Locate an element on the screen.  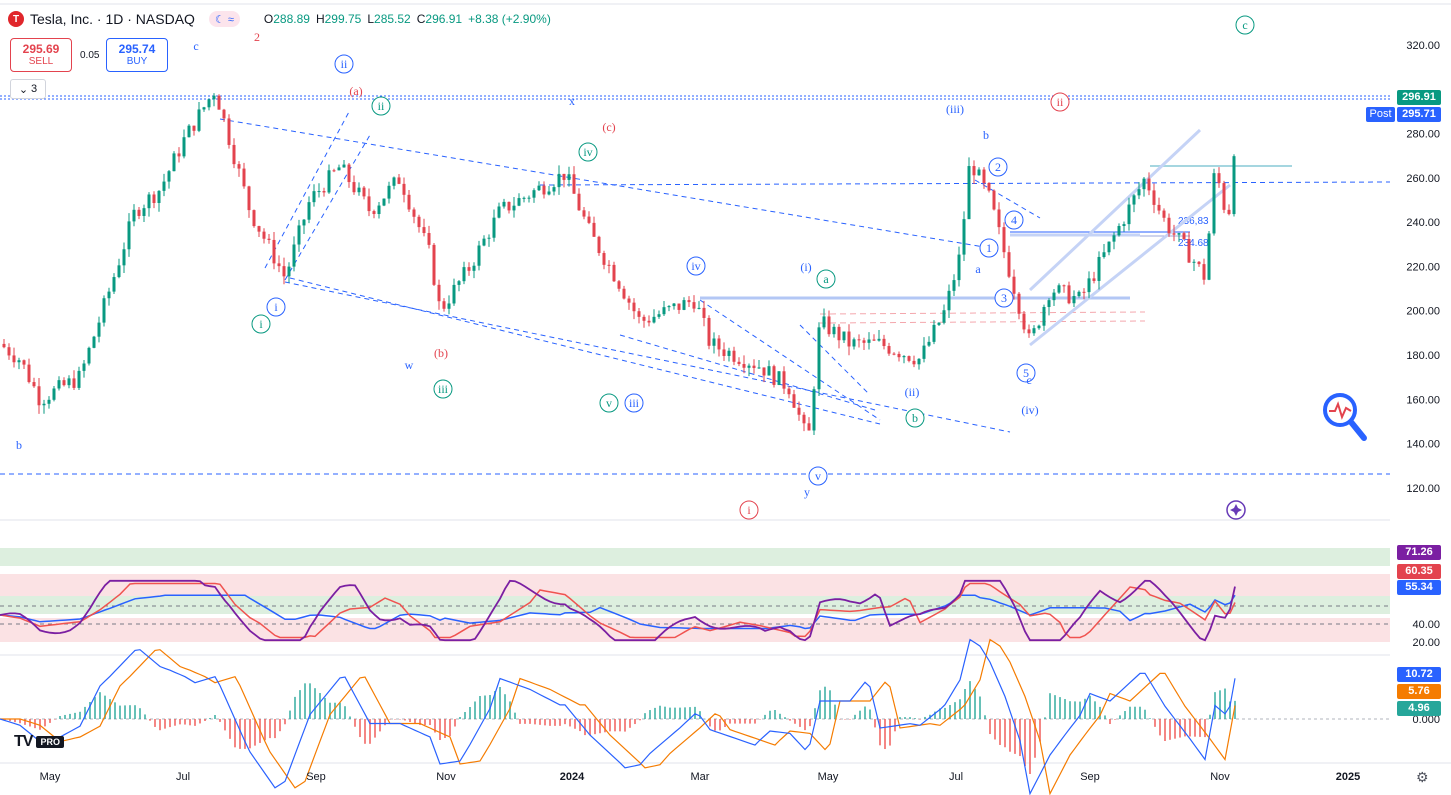
gear-icon: ⚙ is located at coordinates (1422, 777).